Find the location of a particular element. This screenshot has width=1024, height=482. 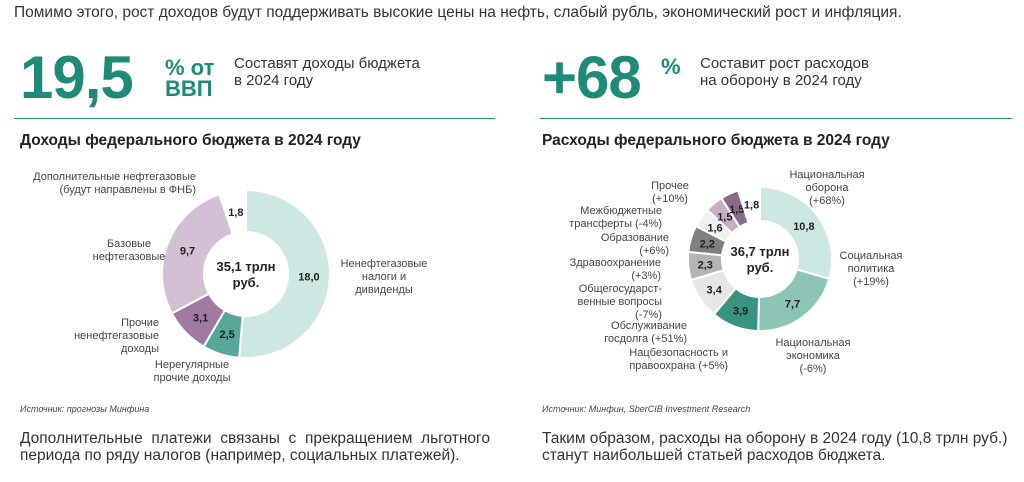

exp-value-label-5: 2,2 is located at coordinates (707, 244).